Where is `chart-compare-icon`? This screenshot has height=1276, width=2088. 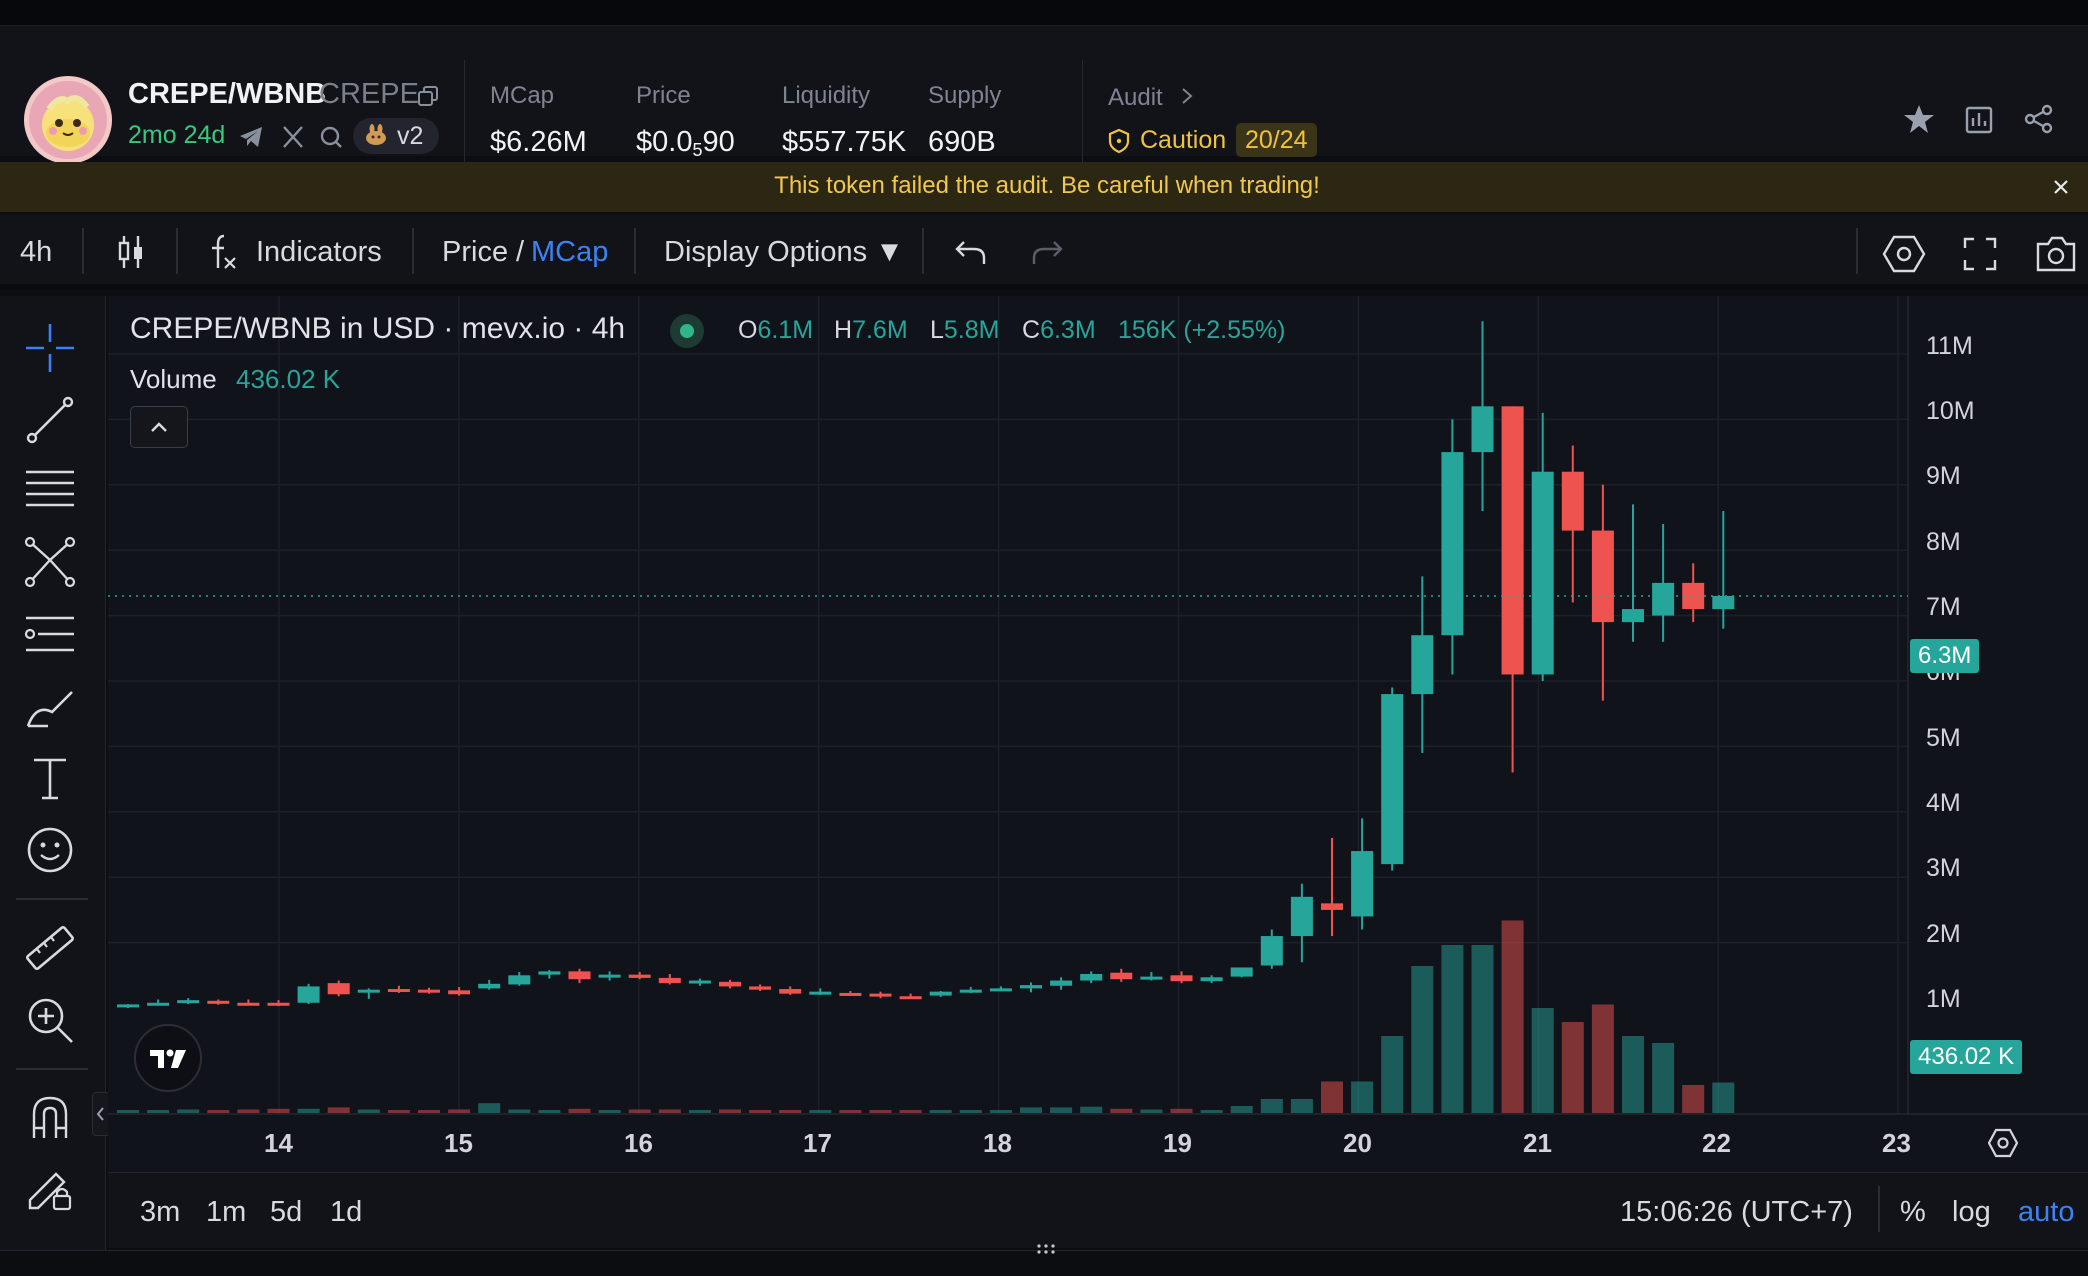
chart-compare-icon is located at coordinates (1979, 119).